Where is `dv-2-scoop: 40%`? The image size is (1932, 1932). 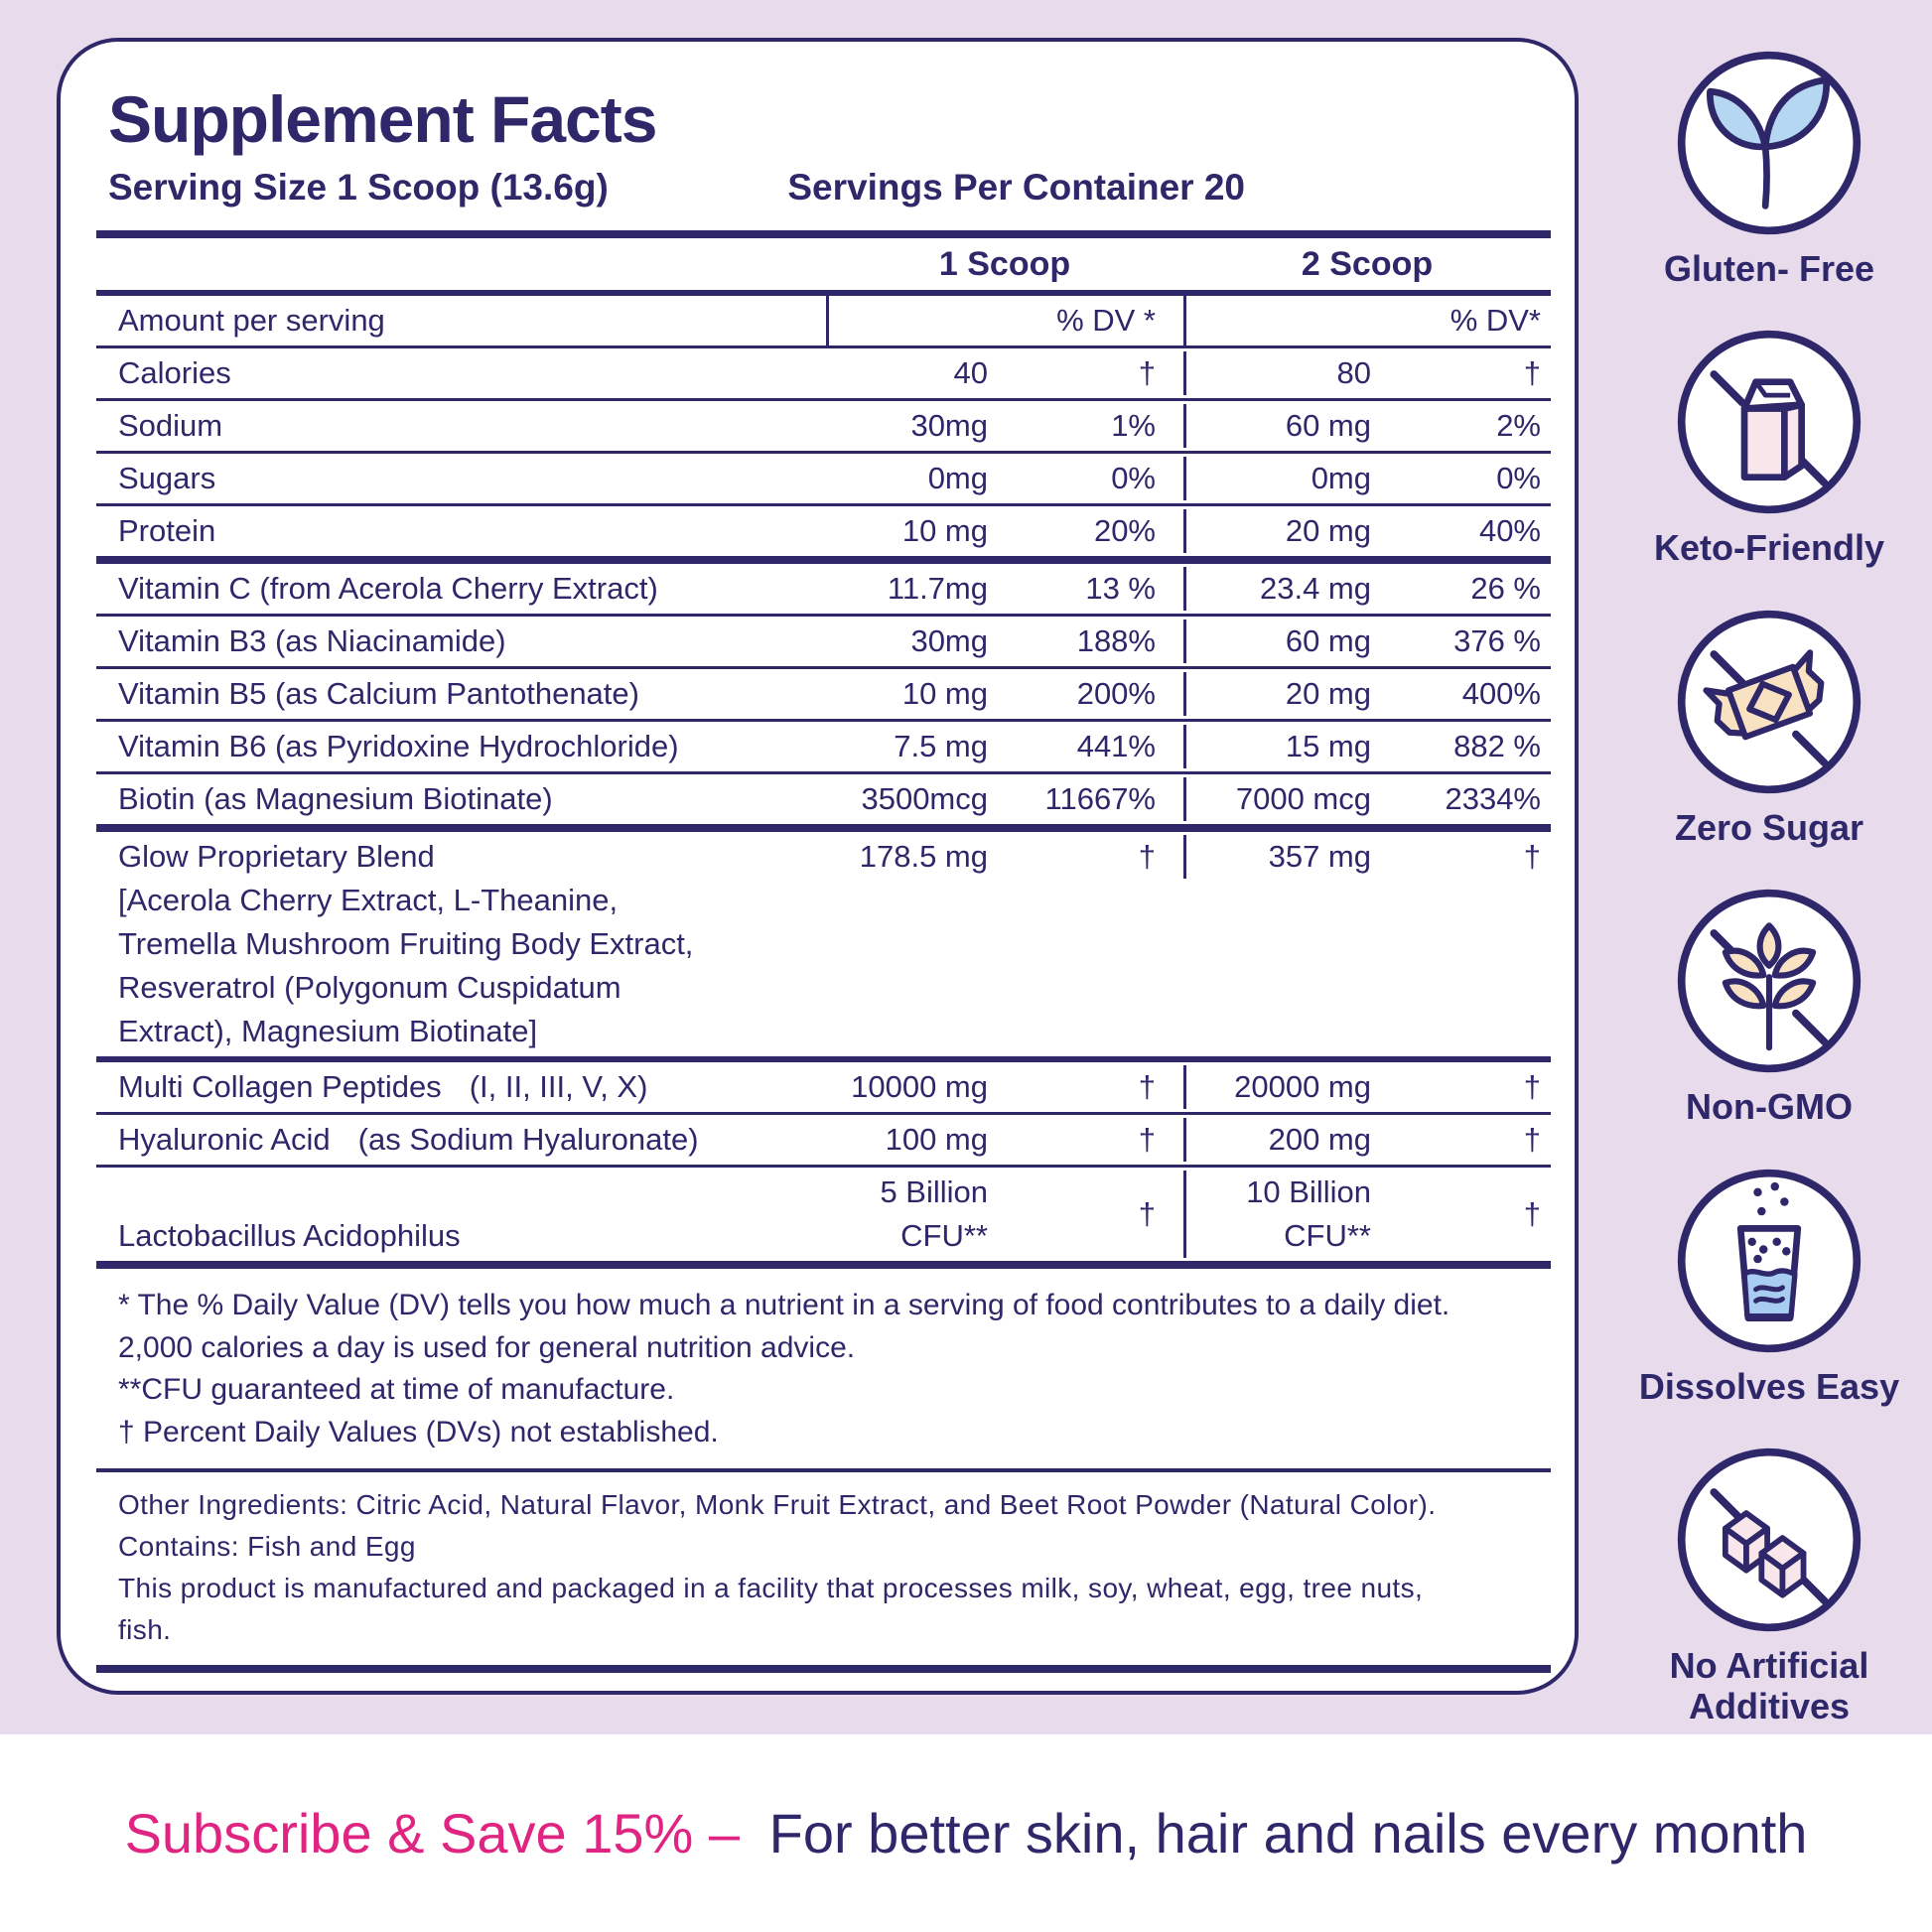
dv-2-scoop: 40% is located at coordinates (1510, 531).